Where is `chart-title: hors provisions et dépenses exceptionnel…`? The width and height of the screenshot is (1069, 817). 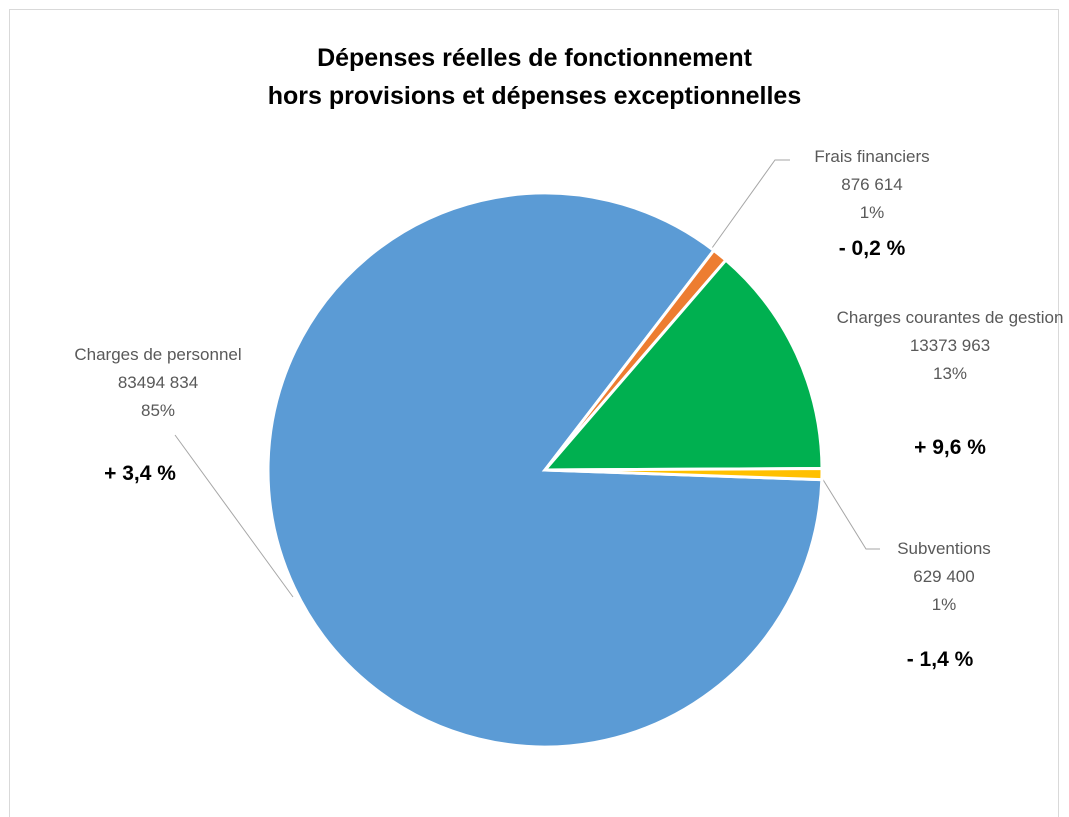 chart-title: hors provisions et dépenses exceptionnel… is located at coordinates (534, 96).